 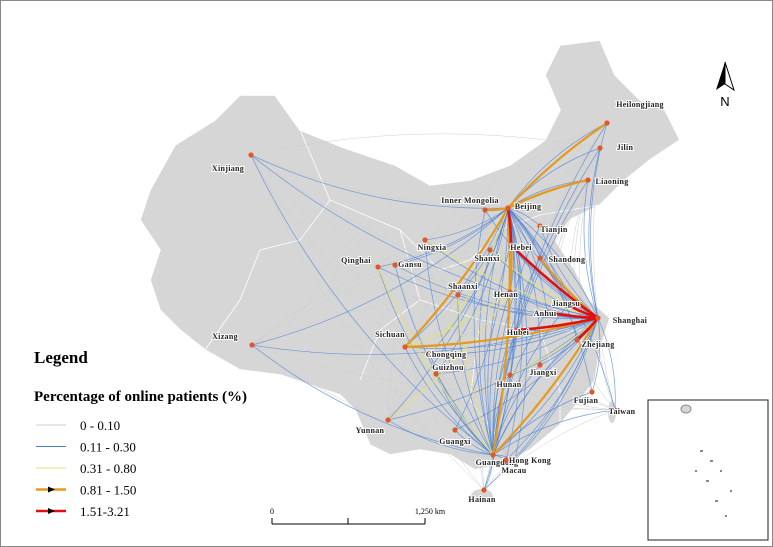 What do you see at coordinates (543, 372) in the screenshot?
I see `place-label: Jiangxi` at bounding box center [543, 372].